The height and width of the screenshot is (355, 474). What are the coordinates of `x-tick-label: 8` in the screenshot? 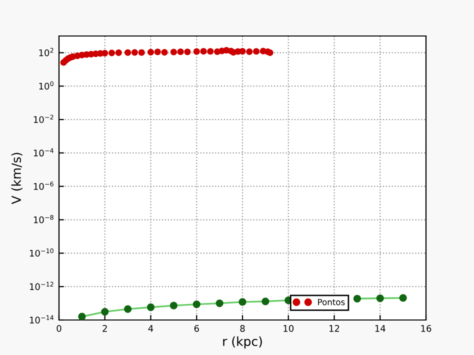 It's located at (242, 328).